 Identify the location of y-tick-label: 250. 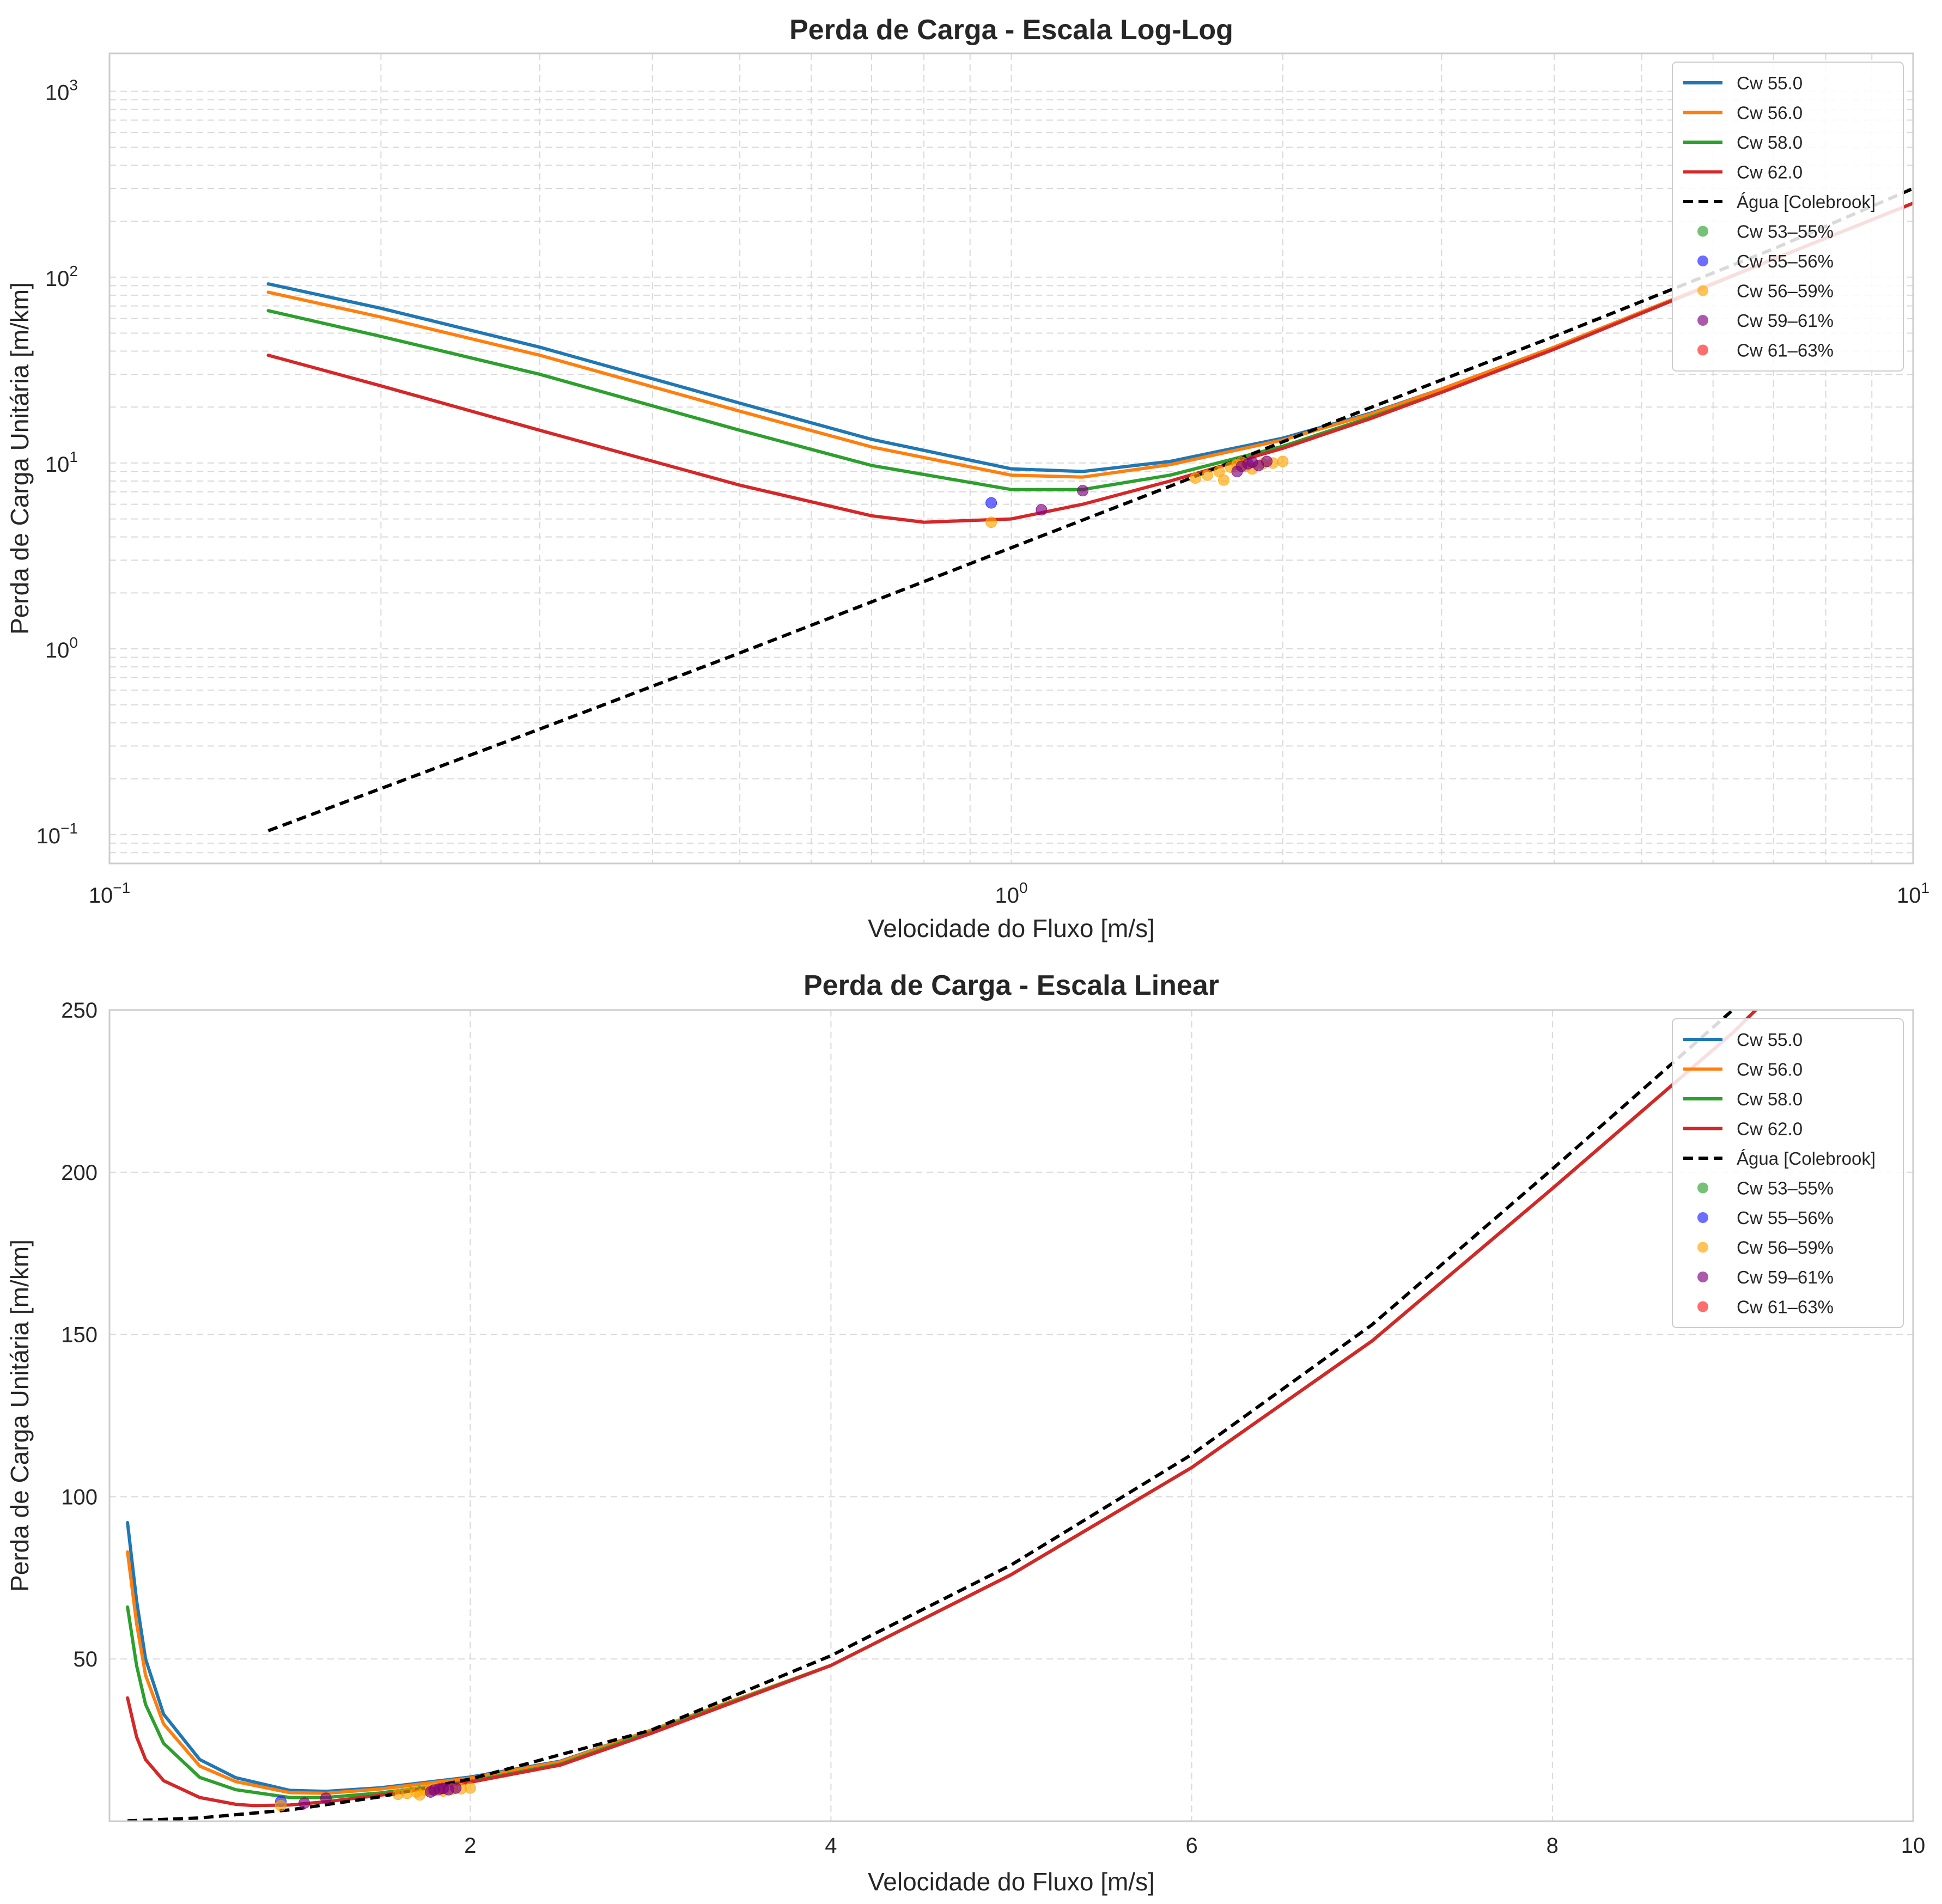
(79, 1011).